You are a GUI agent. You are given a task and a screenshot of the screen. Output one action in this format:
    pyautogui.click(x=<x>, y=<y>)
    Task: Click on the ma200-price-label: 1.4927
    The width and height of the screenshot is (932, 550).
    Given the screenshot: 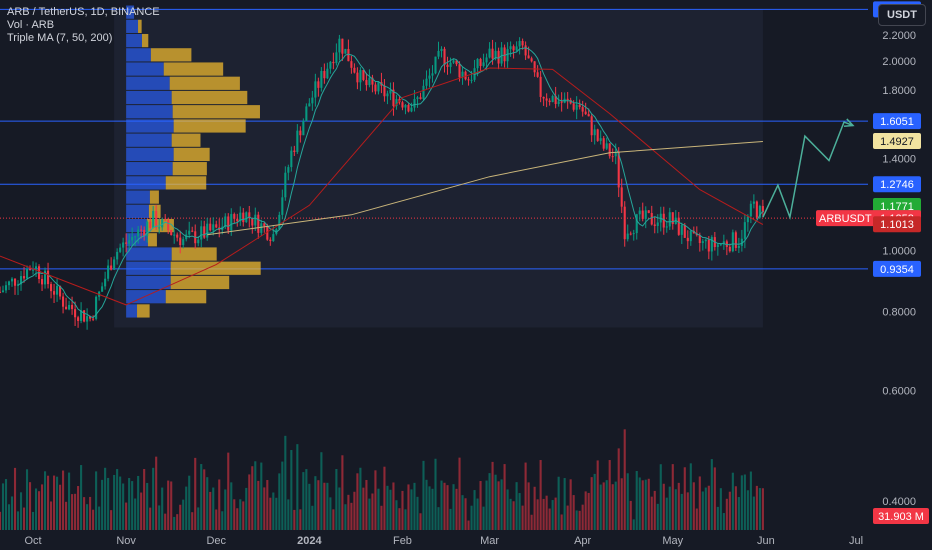 What is the action you would take?
    pyautogui.click(x=897, y=142)
    